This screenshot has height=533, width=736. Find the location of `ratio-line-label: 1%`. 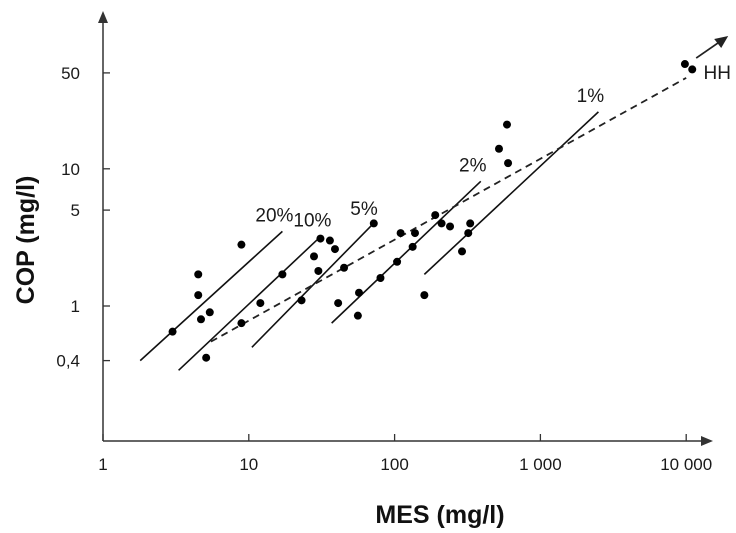

ratio-line-label: 1% is located at coordinates (591, 96).